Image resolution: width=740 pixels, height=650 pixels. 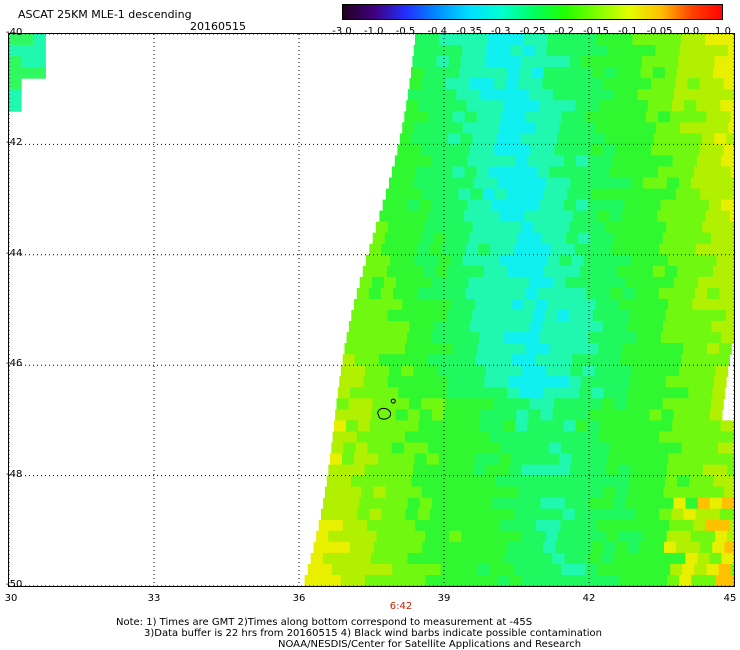 What do you see at coordinates (532, 12) in the screenshot?
I see `colorbar` at bounding box center [532, 12].